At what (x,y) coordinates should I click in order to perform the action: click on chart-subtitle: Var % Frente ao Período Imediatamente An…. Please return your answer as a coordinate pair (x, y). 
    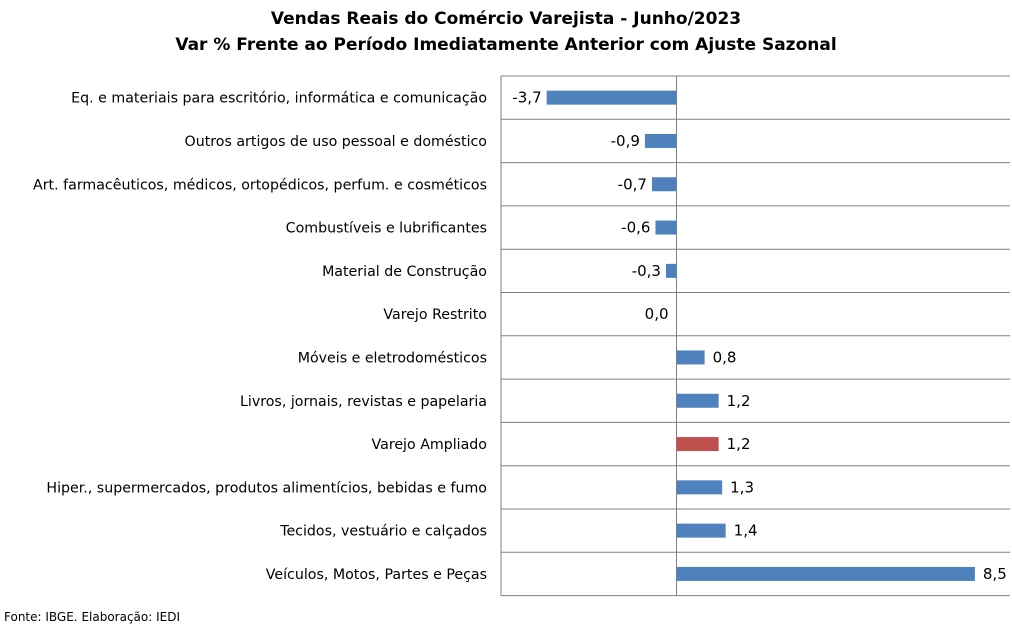
    Looking at the image, I should click on (506, 45).